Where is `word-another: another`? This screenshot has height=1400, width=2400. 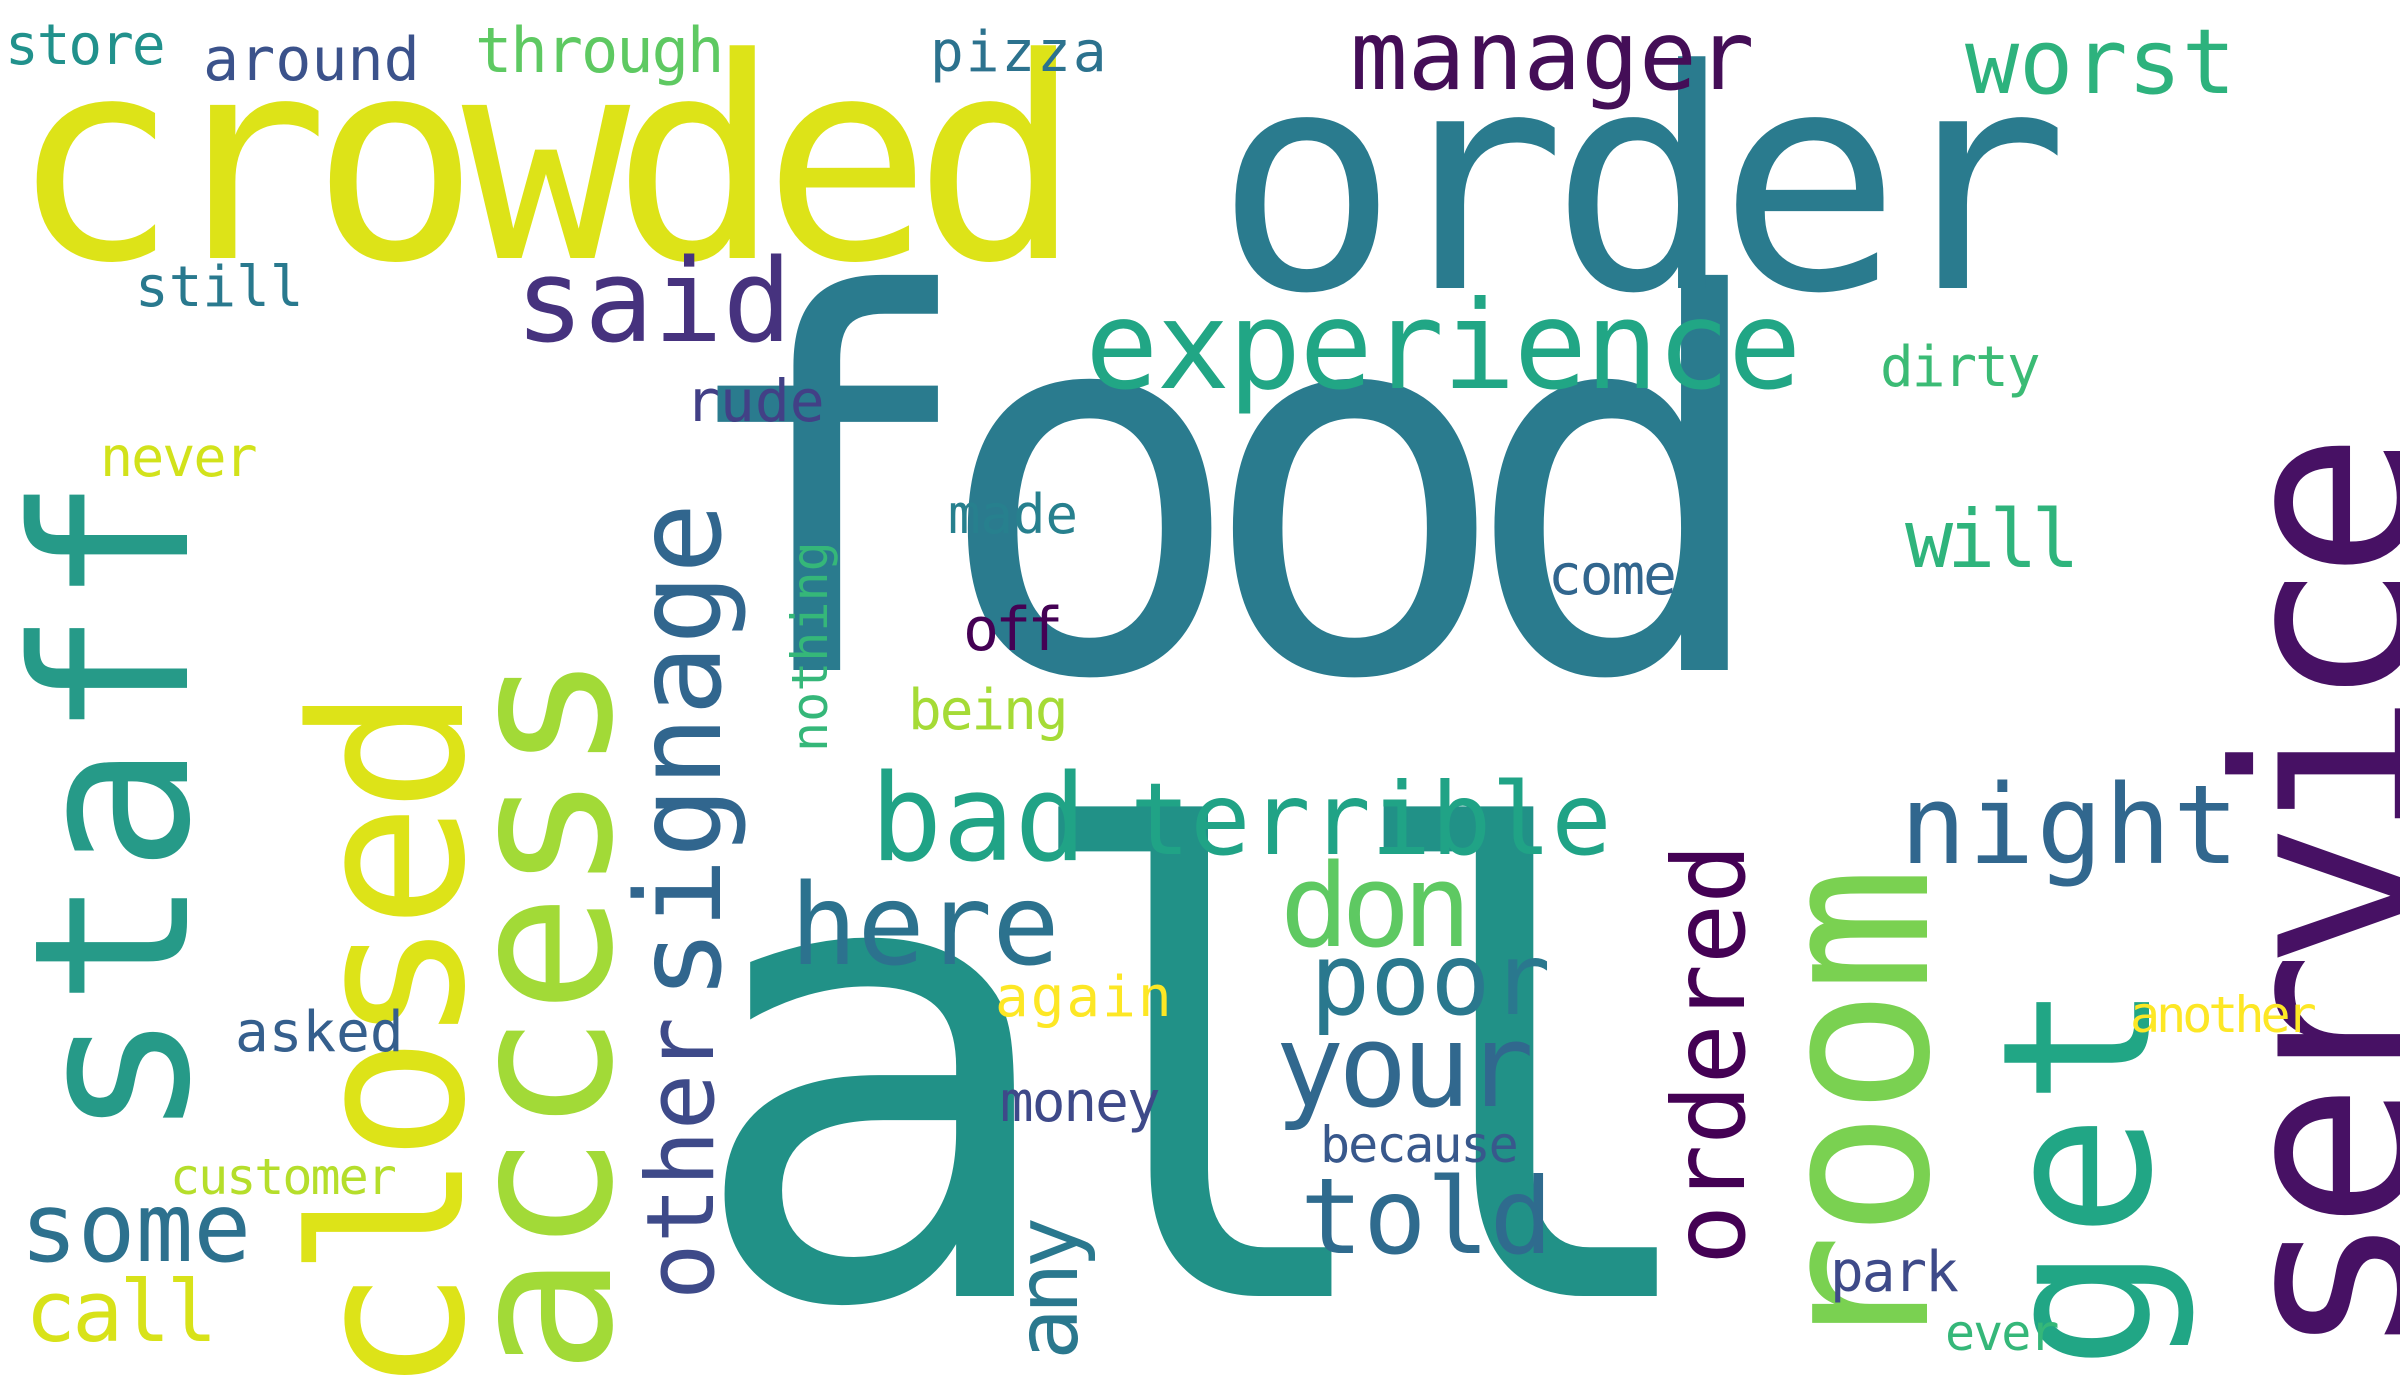 word-another: another is located at coordinates (2223, 1015).